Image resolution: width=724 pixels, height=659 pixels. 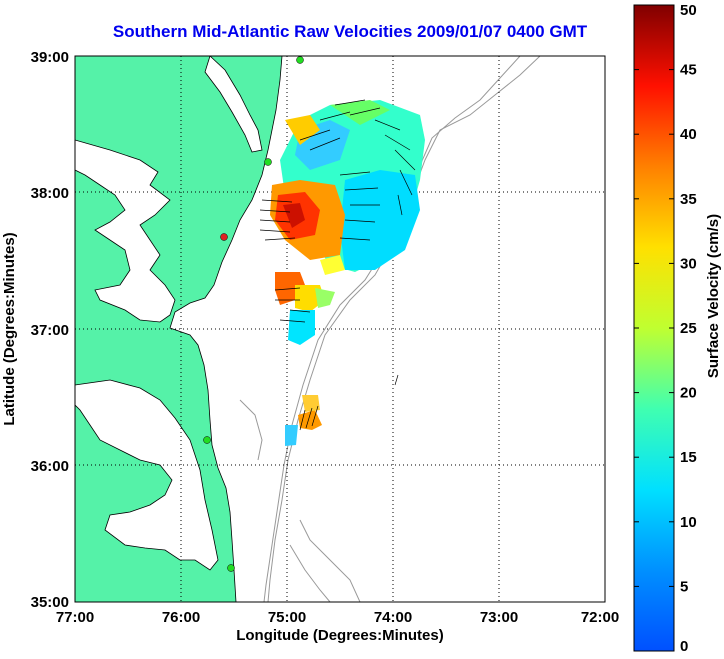 What do you see at coordinates (337, 265) in the screenshot?
I see `velocity-arrows` at bounding box center [337, 265].